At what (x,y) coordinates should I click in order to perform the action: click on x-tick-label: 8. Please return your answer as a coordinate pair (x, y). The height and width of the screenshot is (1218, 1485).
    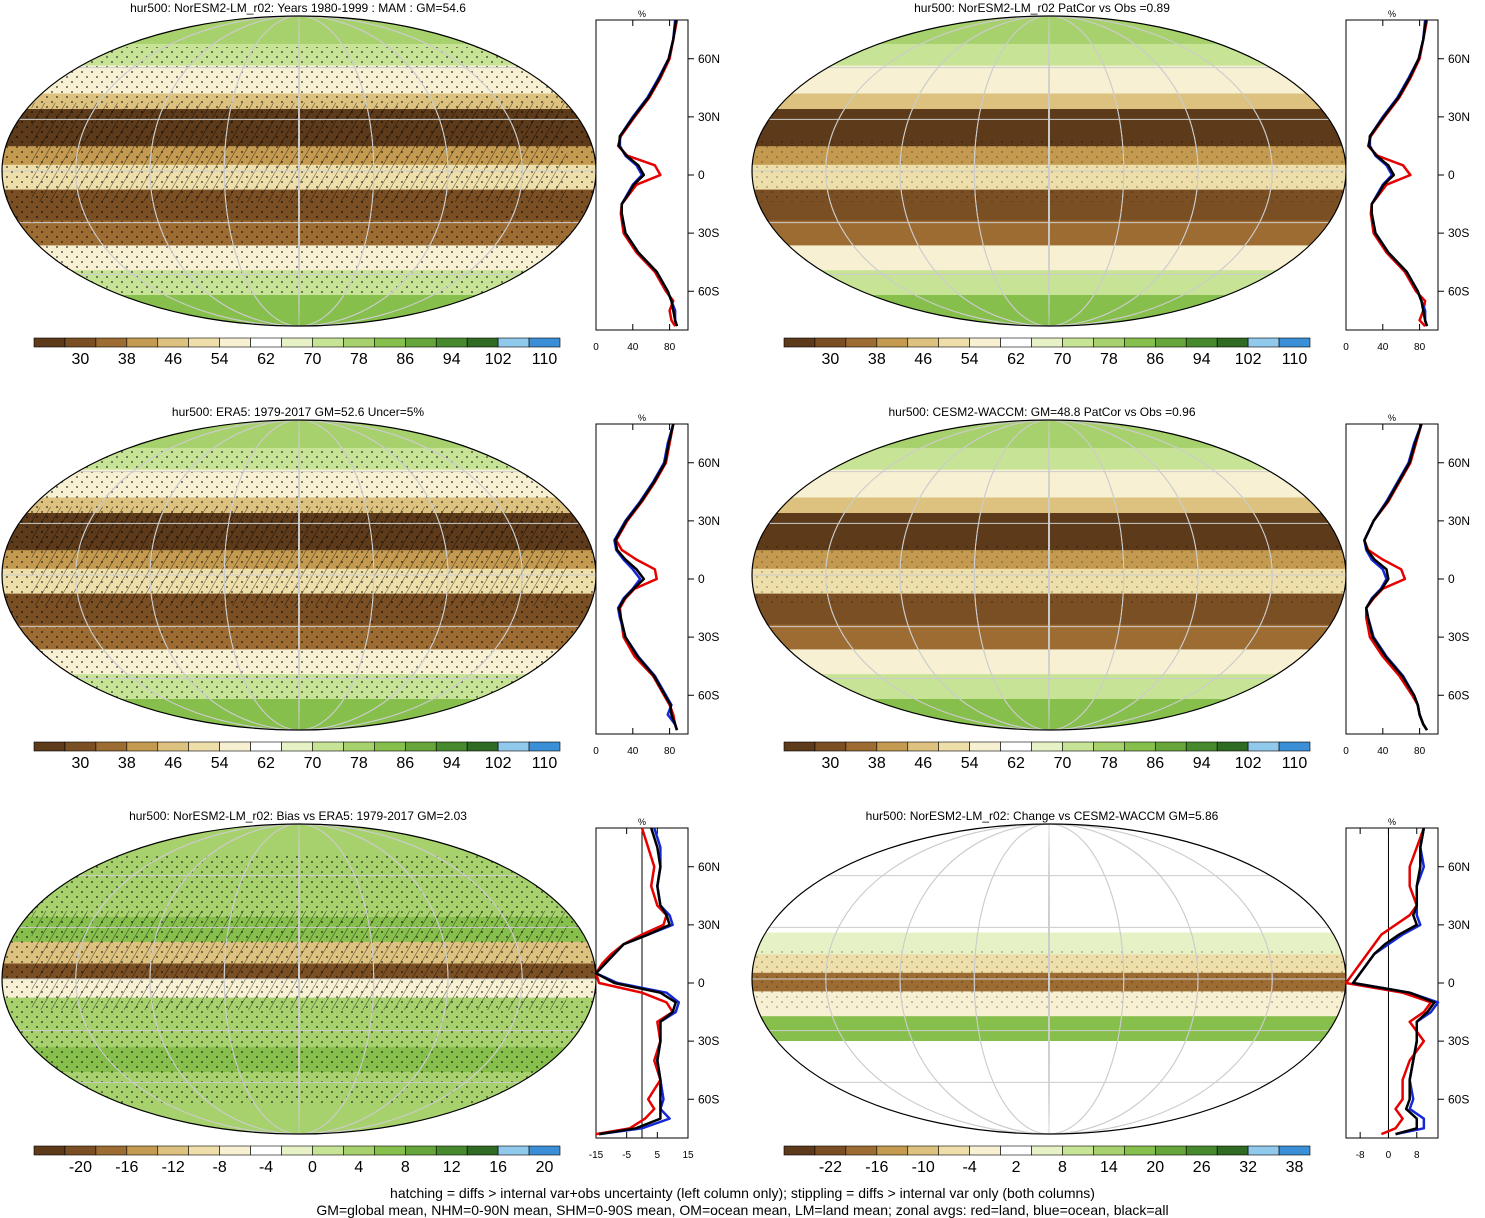
    Looking at the image, I should click on (1417, 1155).